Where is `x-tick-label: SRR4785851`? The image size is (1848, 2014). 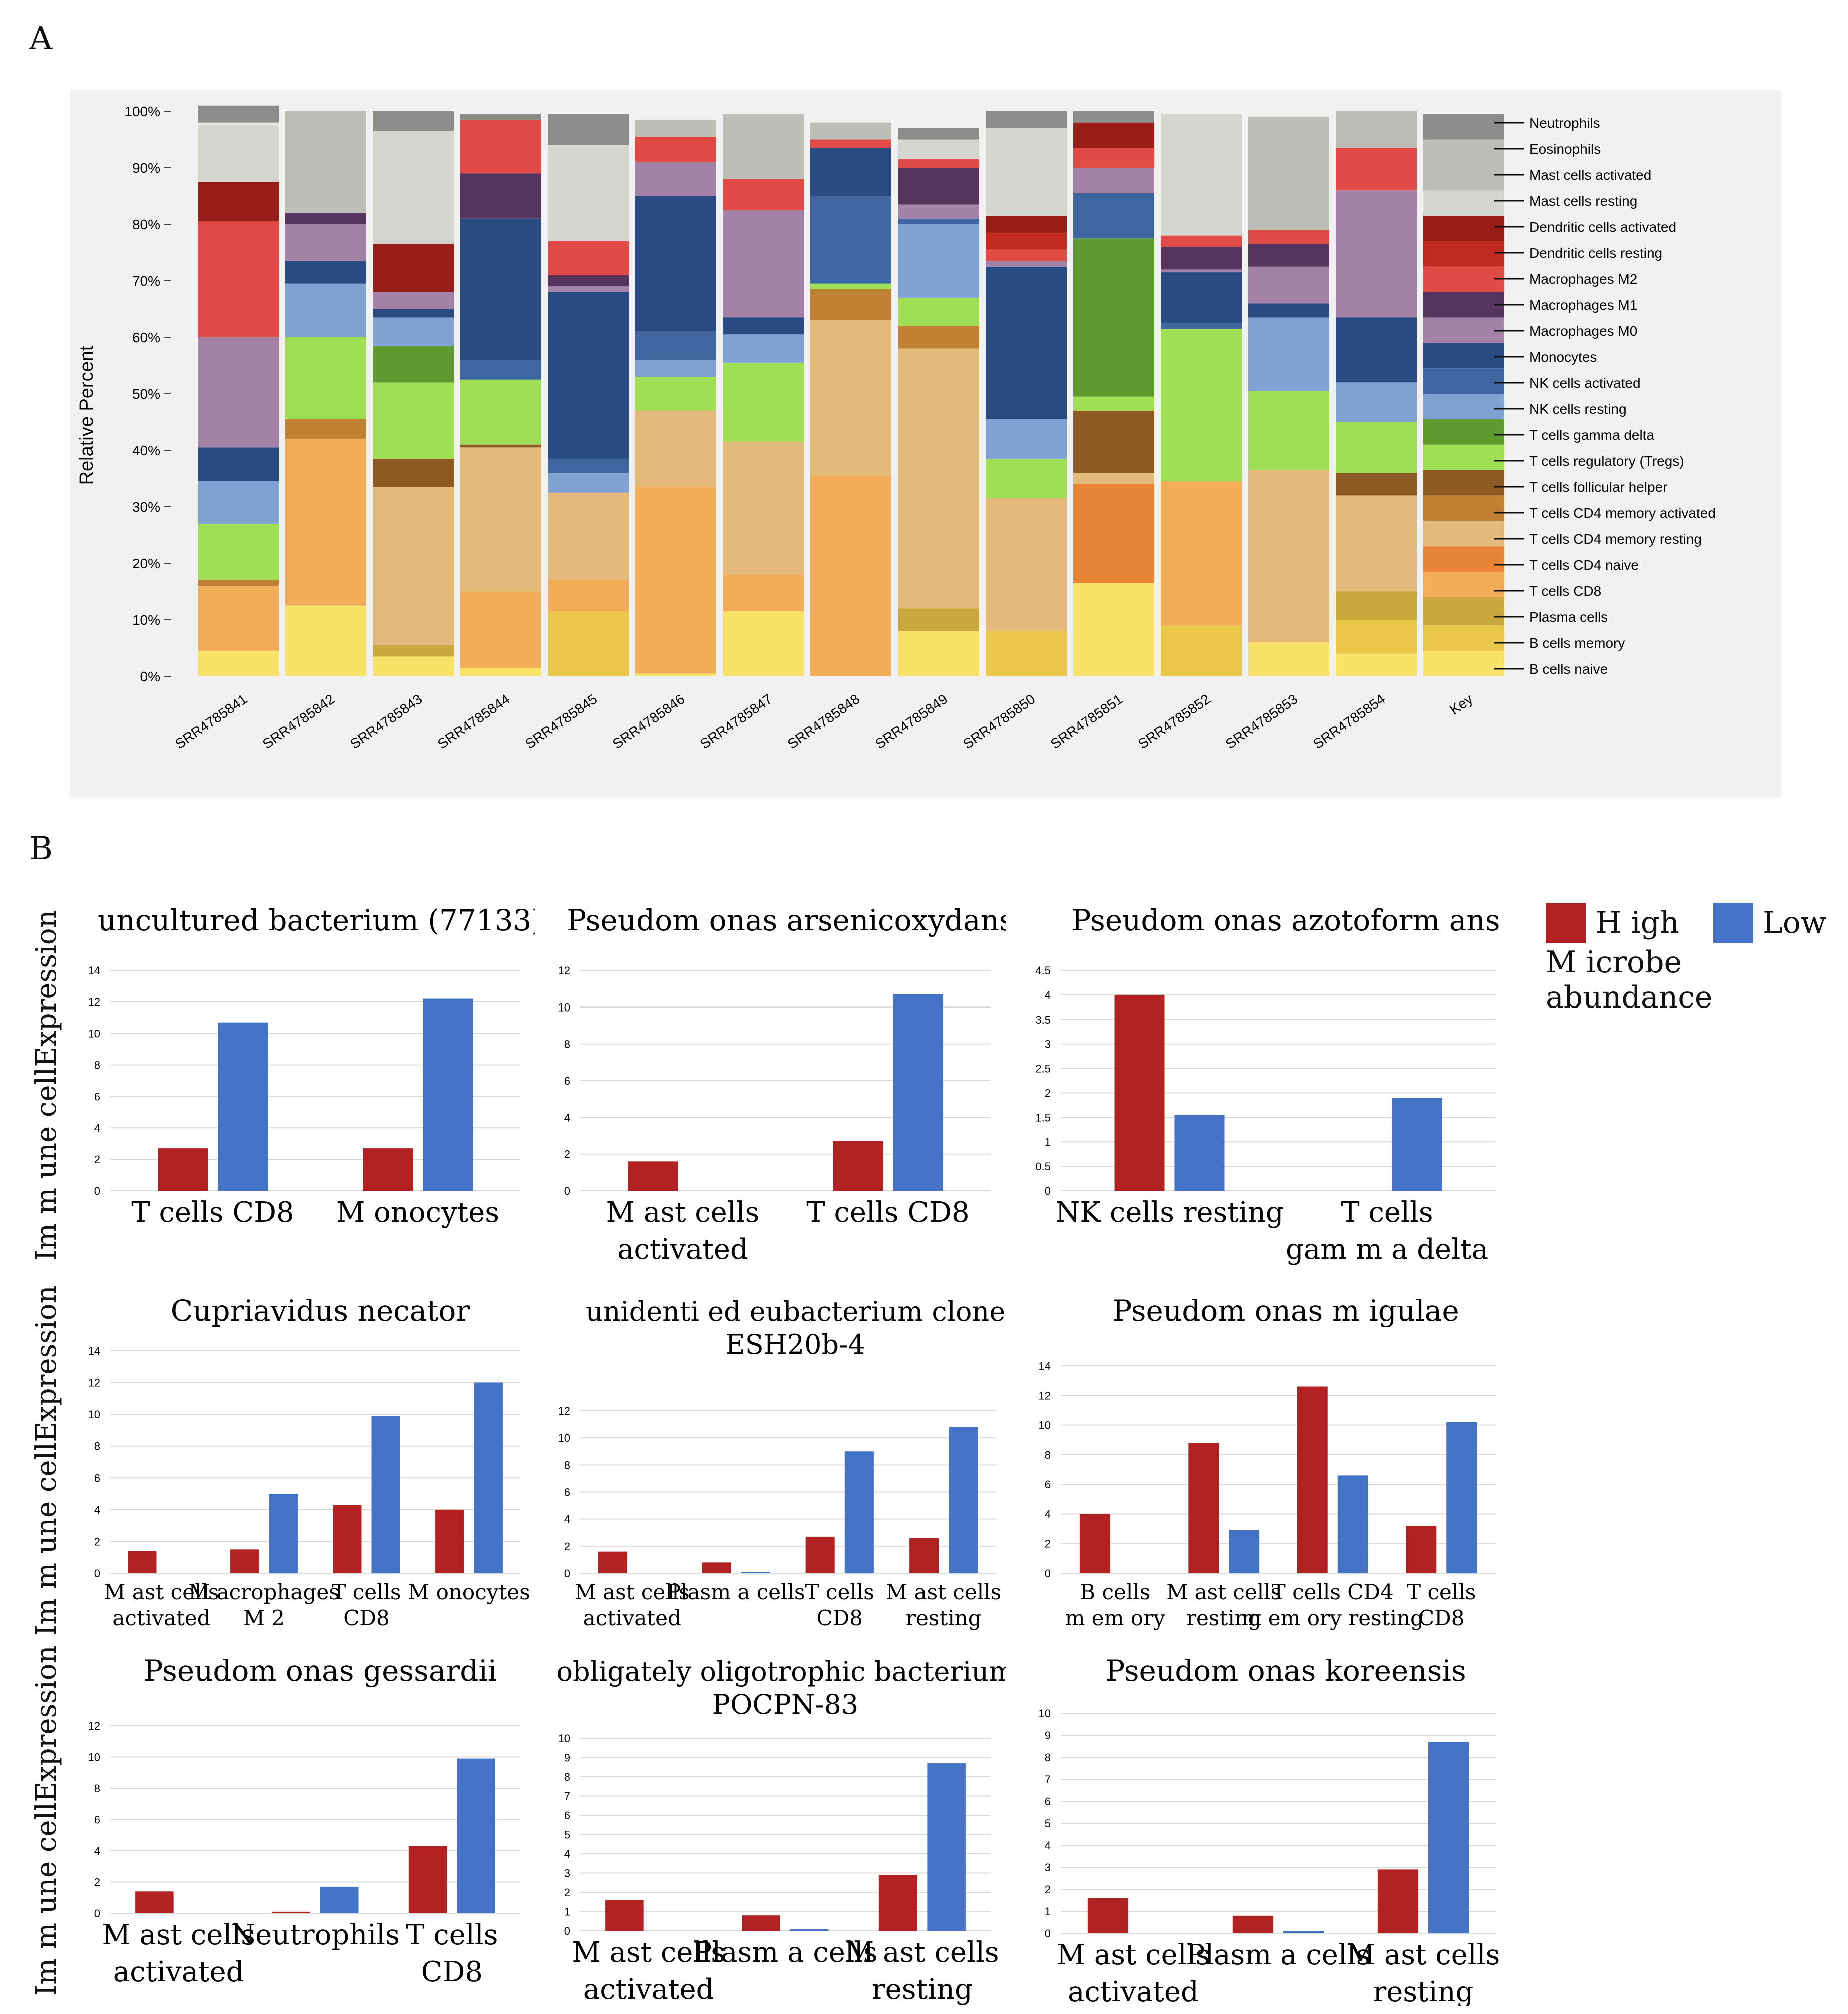 x-tick-label: SRR4785851 is located at coordinates (1087, 722).